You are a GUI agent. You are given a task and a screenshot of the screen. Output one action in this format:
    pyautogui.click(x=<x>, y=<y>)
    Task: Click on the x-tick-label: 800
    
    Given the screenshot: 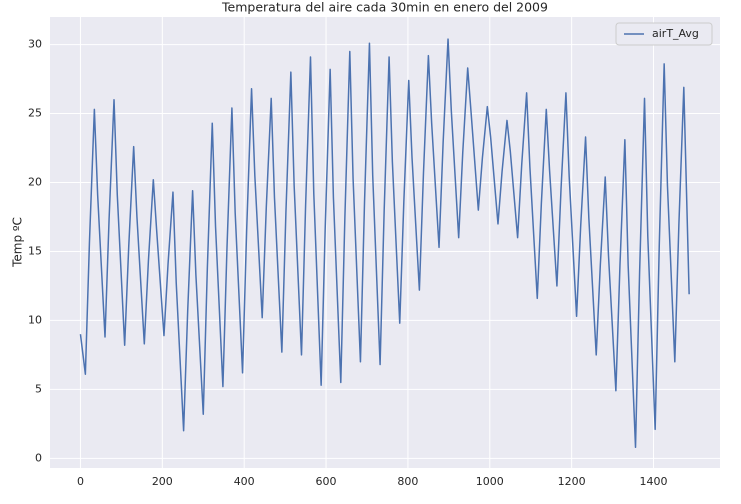 What is the action you would take?
    pyautogui.click(x=407, y=481)
    